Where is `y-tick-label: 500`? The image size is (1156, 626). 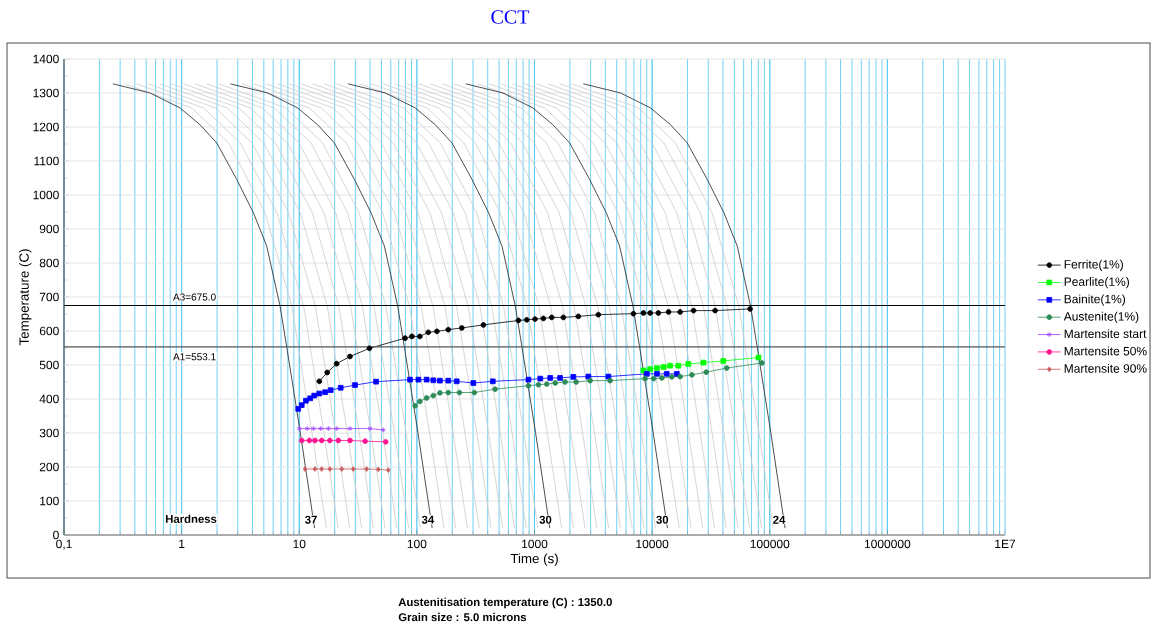
y-tick-label: 500 is located at coordinates (49, 365).